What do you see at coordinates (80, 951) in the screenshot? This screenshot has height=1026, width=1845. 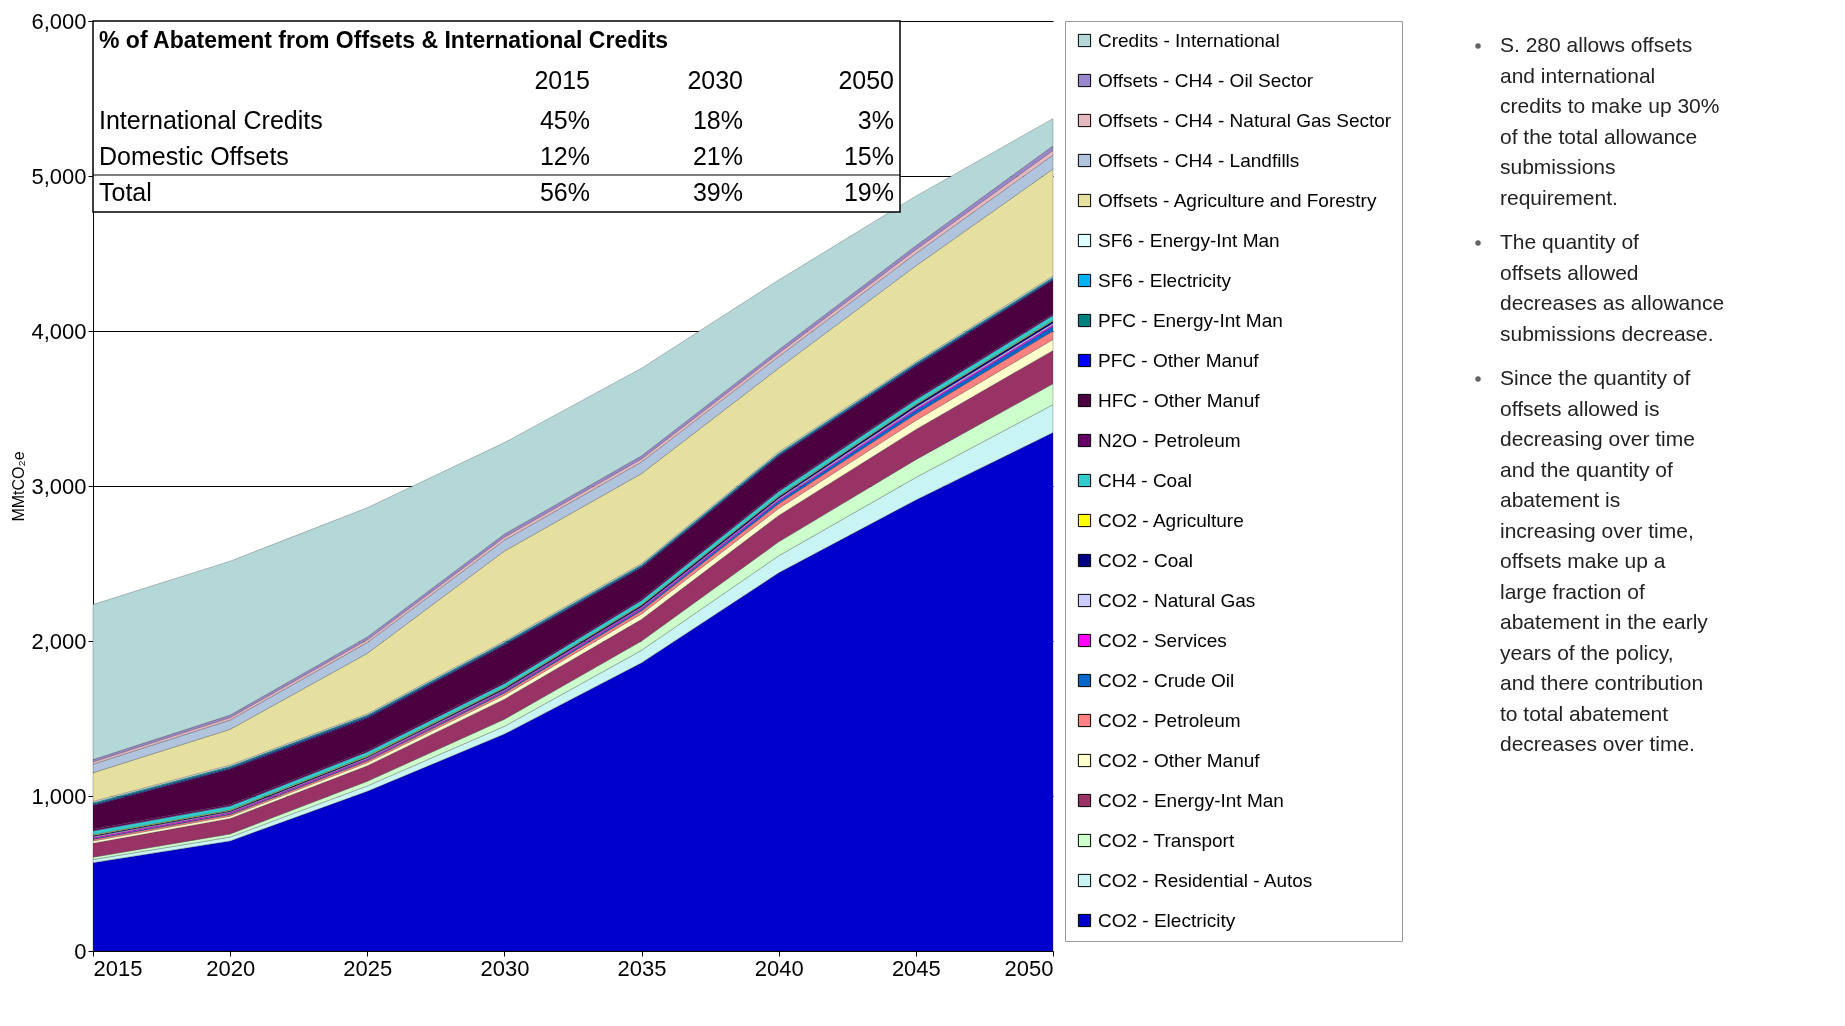 I see `y-tick-label: 0` at bounding box center [80, 951].